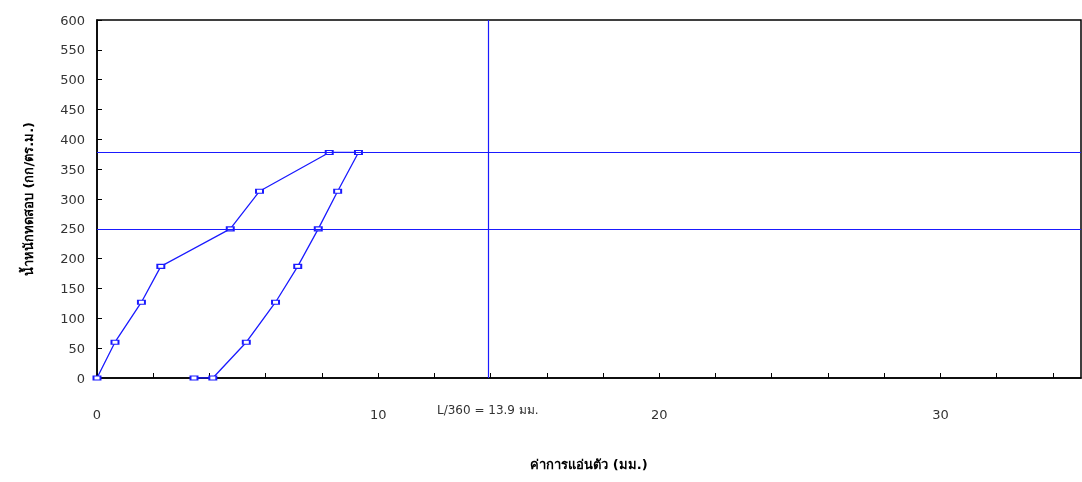 This screenshot has height=482, width=1082. I want to click on y-tick-label: 600, so click(72, 20).